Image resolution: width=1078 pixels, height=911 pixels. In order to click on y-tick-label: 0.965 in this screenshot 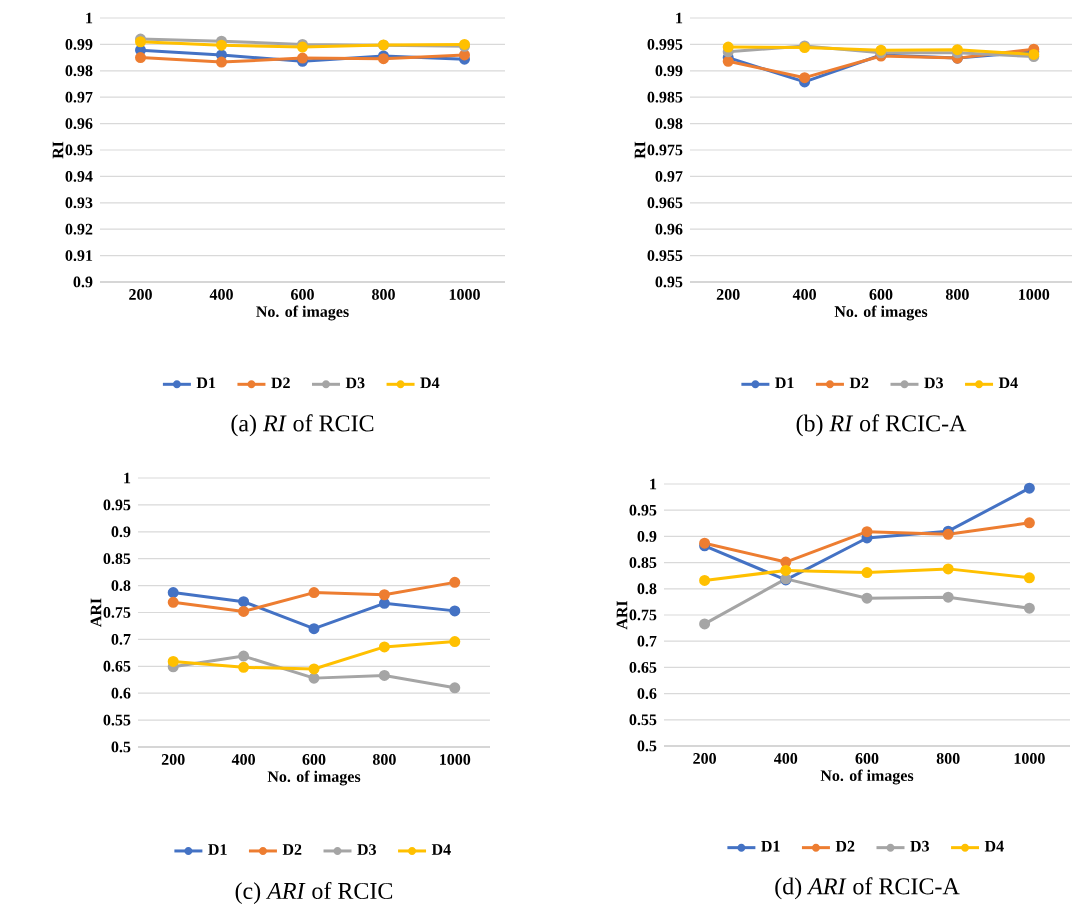, I will do `click(665, 203)`.